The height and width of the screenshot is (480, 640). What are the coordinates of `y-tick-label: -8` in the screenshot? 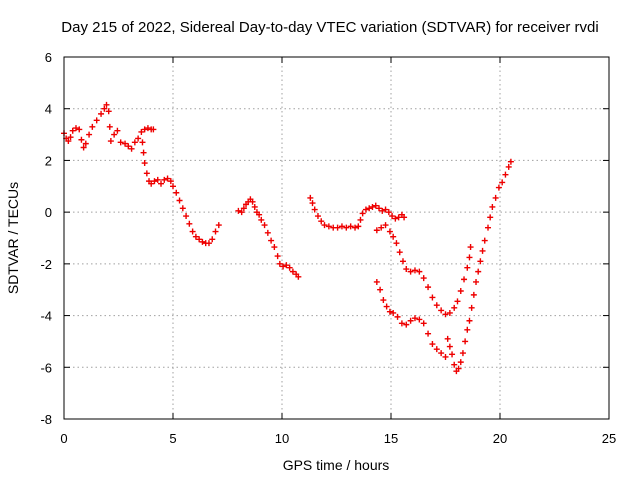 It's located at (46, 419).